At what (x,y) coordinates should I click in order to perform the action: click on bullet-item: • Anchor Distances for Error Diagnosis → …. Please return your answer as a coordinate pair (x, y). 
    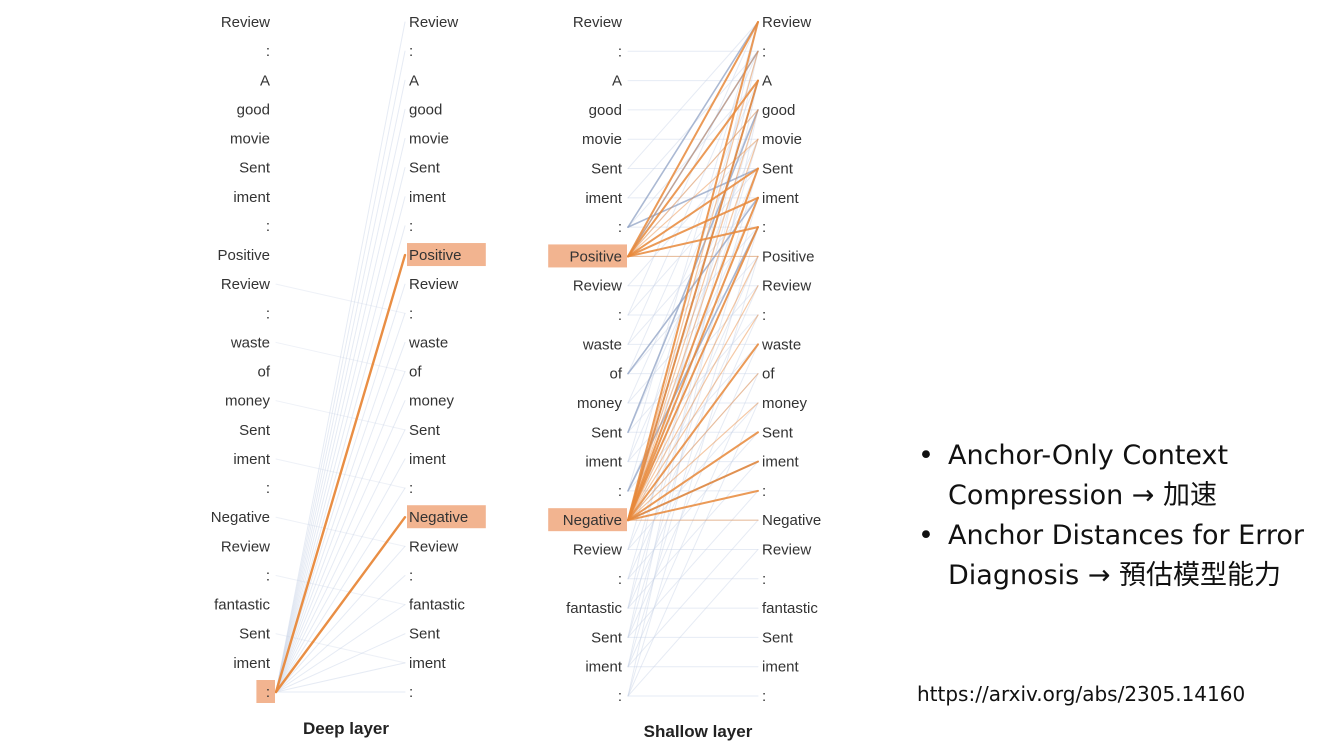
    Looking at the image, I should click on (1116, 556).